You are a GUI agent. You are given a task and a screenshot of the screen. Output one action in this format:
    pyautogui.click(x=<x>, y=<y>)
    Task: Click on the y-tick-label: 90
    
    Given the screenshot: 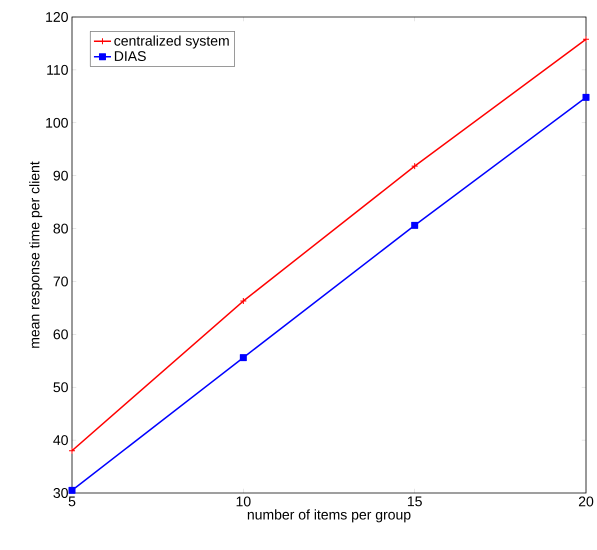 What is the action you would take?
    pyautogui.click(x=61, y=175)
    